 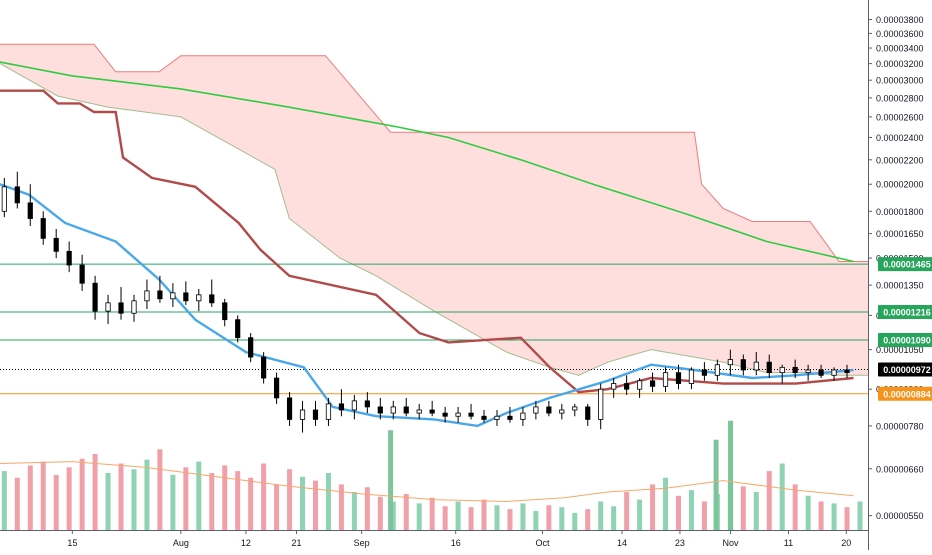 What do you see at coordinates (900, 64) in the screenshot?
I see `y-tick-label: 0.00003200` at bounding box center [900, 64].